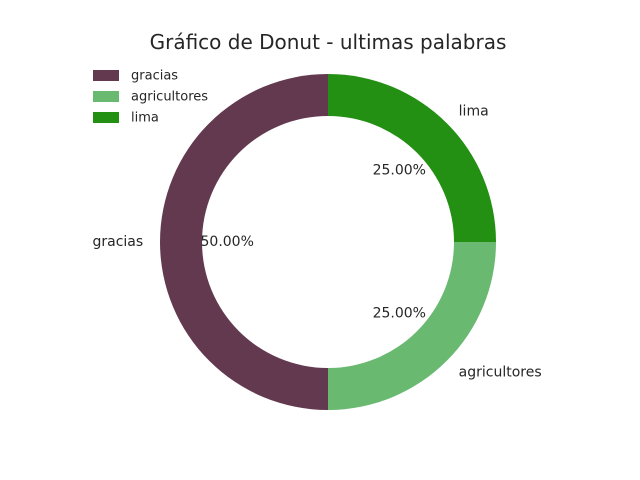 This screenshot has height=480, width=640. I want to click on slice-lima, so click(412, 158).